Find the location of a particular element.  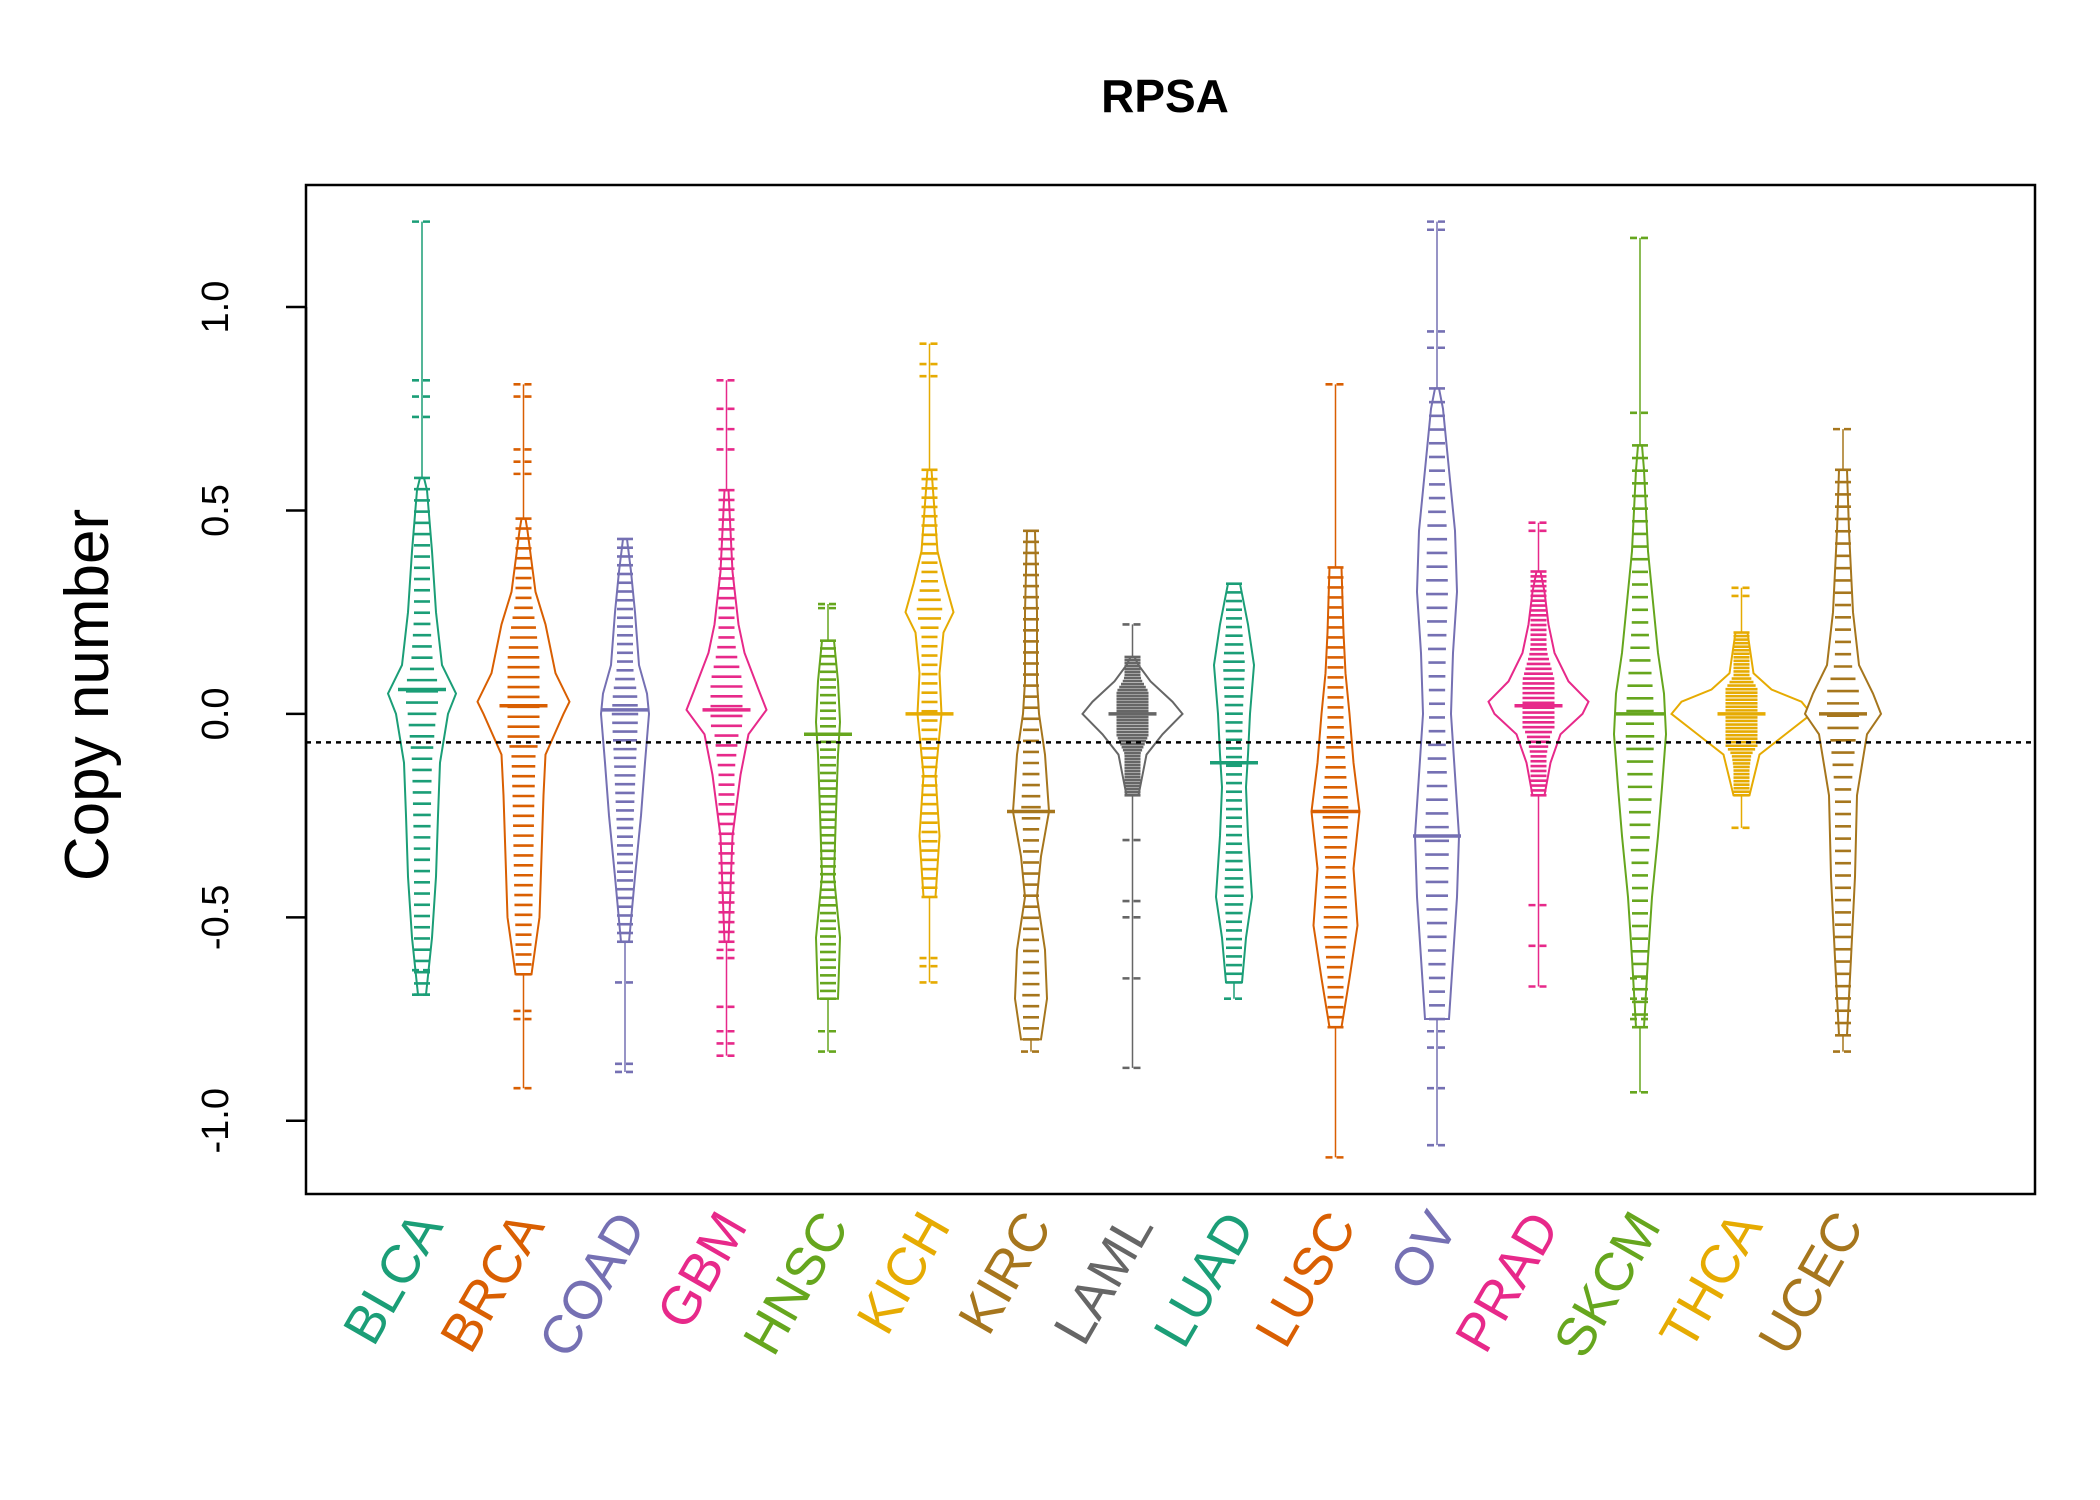

bean-skcm is located at coordinates (1640, 665).